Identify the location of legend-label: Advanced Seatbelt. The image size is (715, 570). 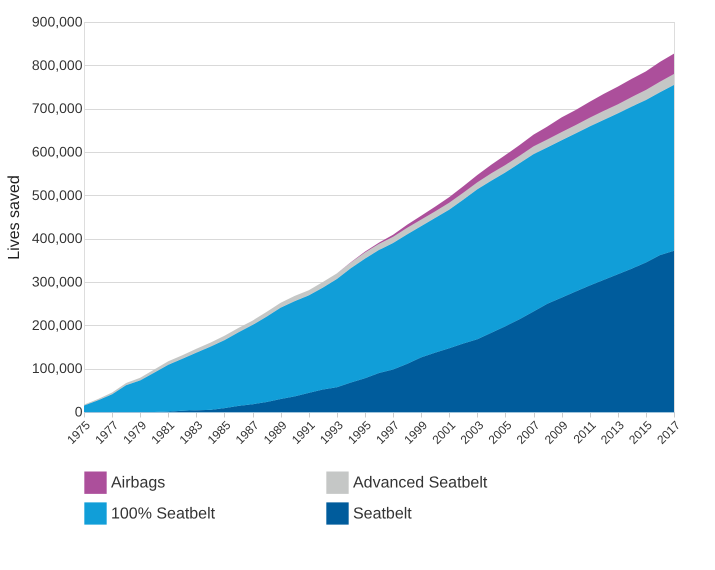
(420, 483).